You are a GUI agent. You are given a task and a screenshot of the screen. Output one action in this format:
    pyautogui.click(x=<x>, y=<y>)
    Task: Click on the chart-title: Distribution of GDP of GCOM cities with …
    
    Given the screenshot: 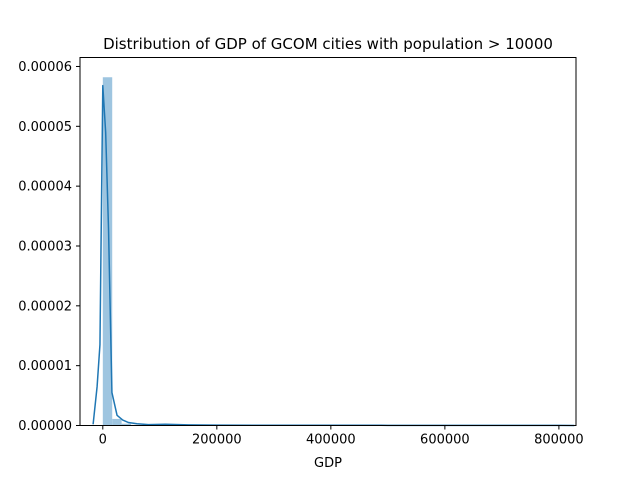 What is the action you would take?
    pyautogui.click(x=328, y=44)
    